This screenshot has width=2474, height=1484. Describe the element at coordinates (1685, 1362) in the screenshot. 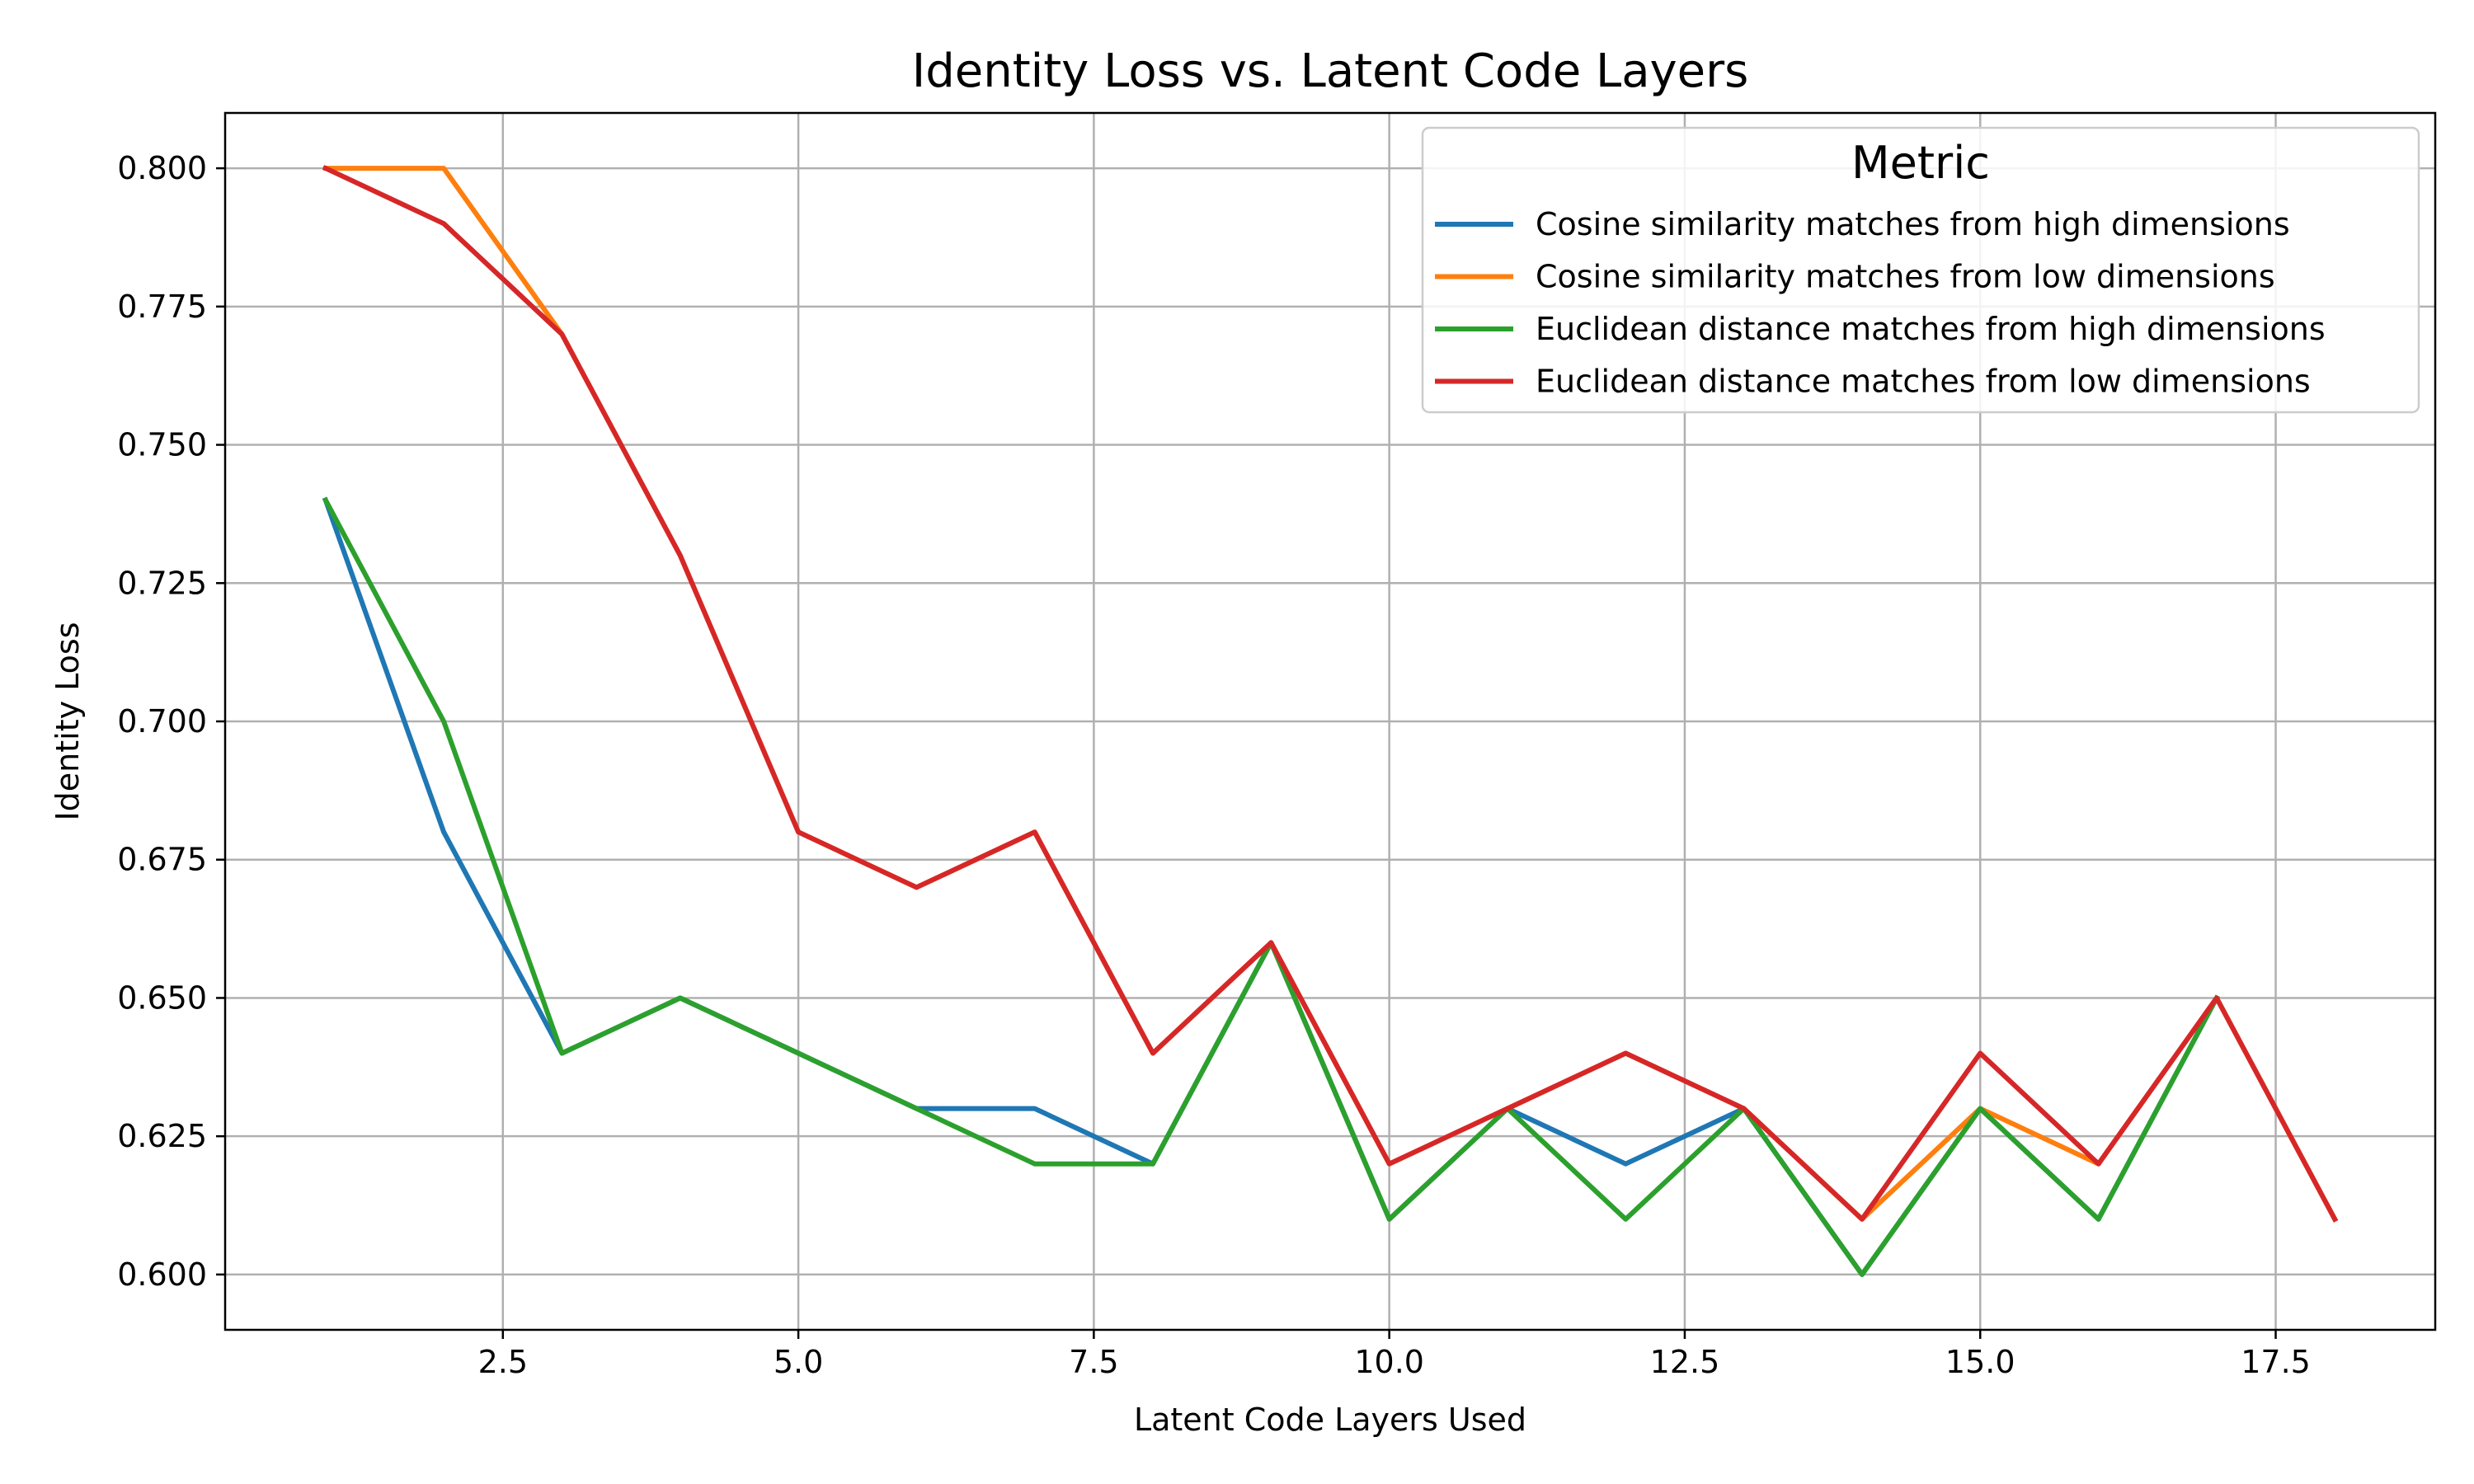

I see `x-tick-label: 12.5` at that location.